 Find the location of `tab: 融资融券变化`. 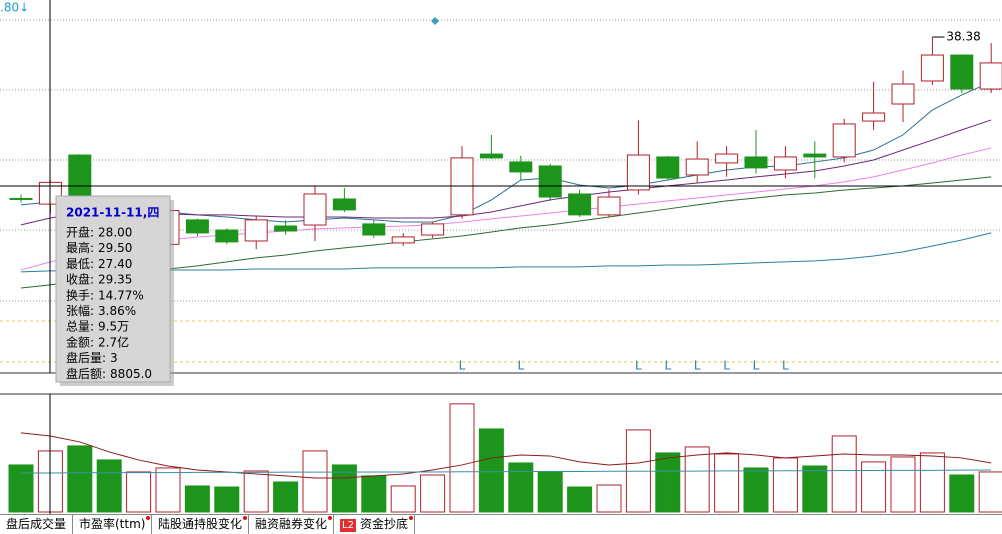

tab: 融资融券变化 is located at coordinates (292, 524).